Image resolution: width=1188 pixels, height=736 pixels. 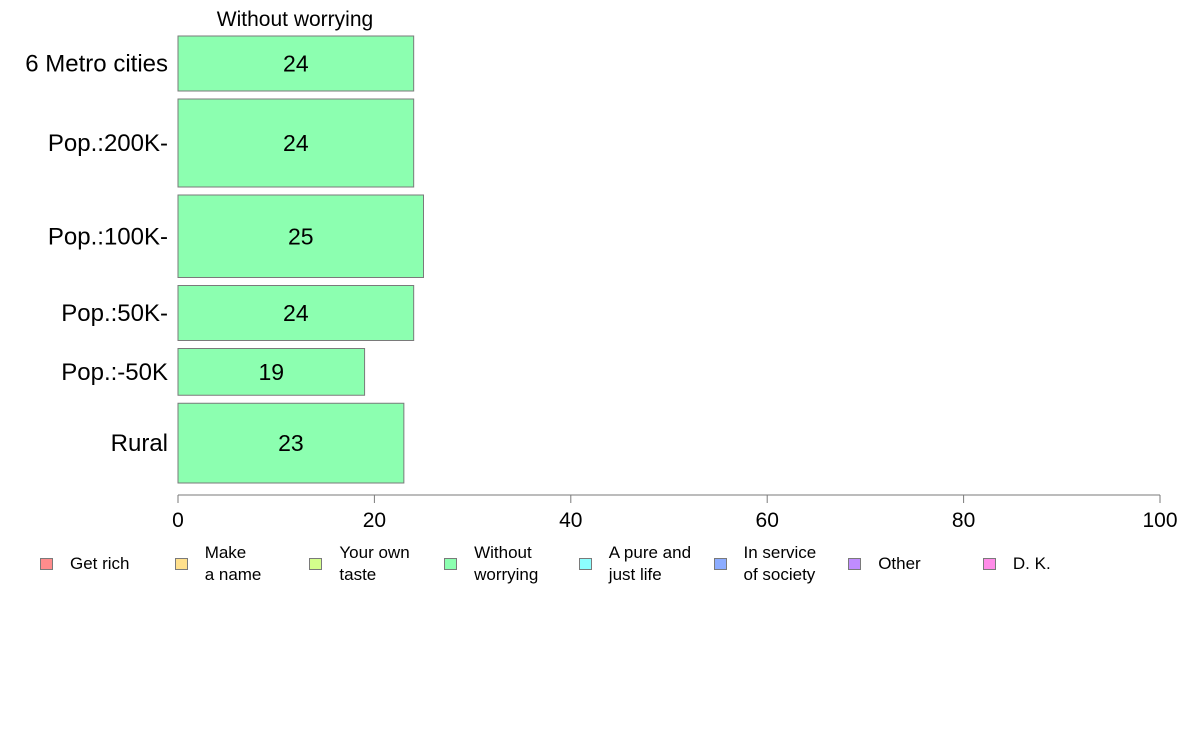 I want to click on chart-title: Without worrying, so click(x=295, y=19).